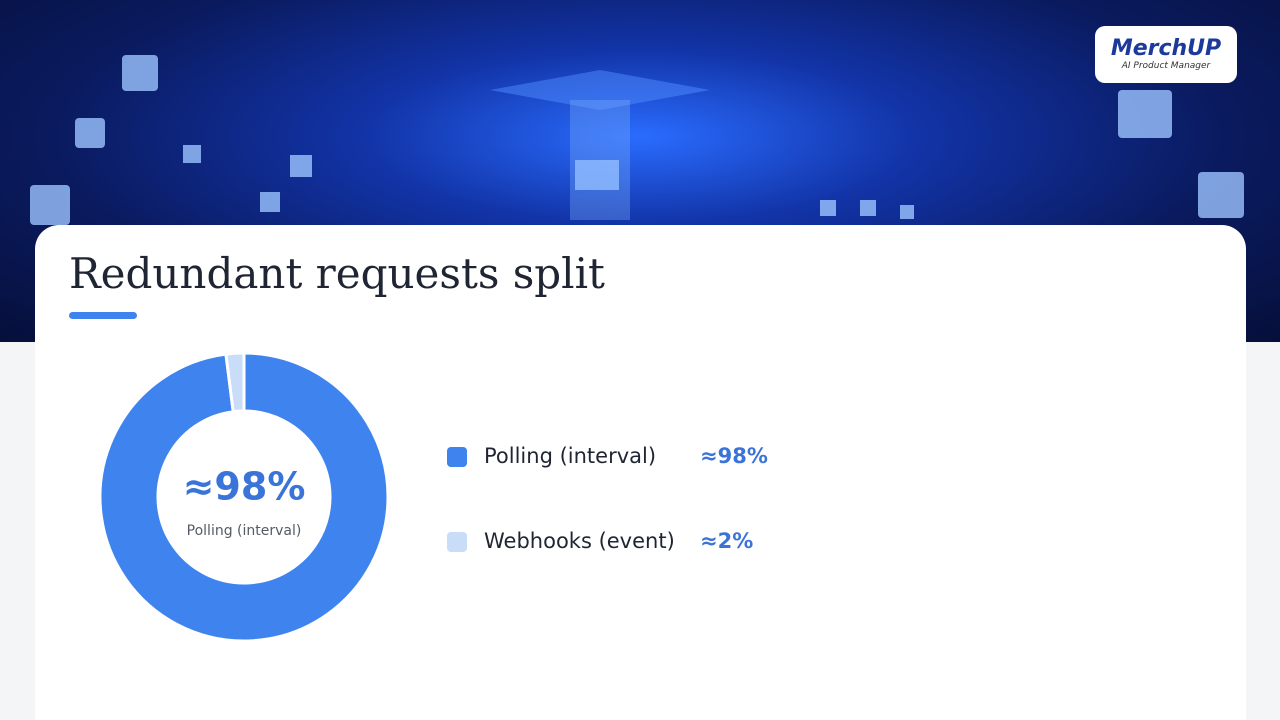 The height and width of the screenshot is (720, 1280). Describe the element at coordinates (734, 456) in the screenshot. I see `legend-value: ≈98%` at that location.